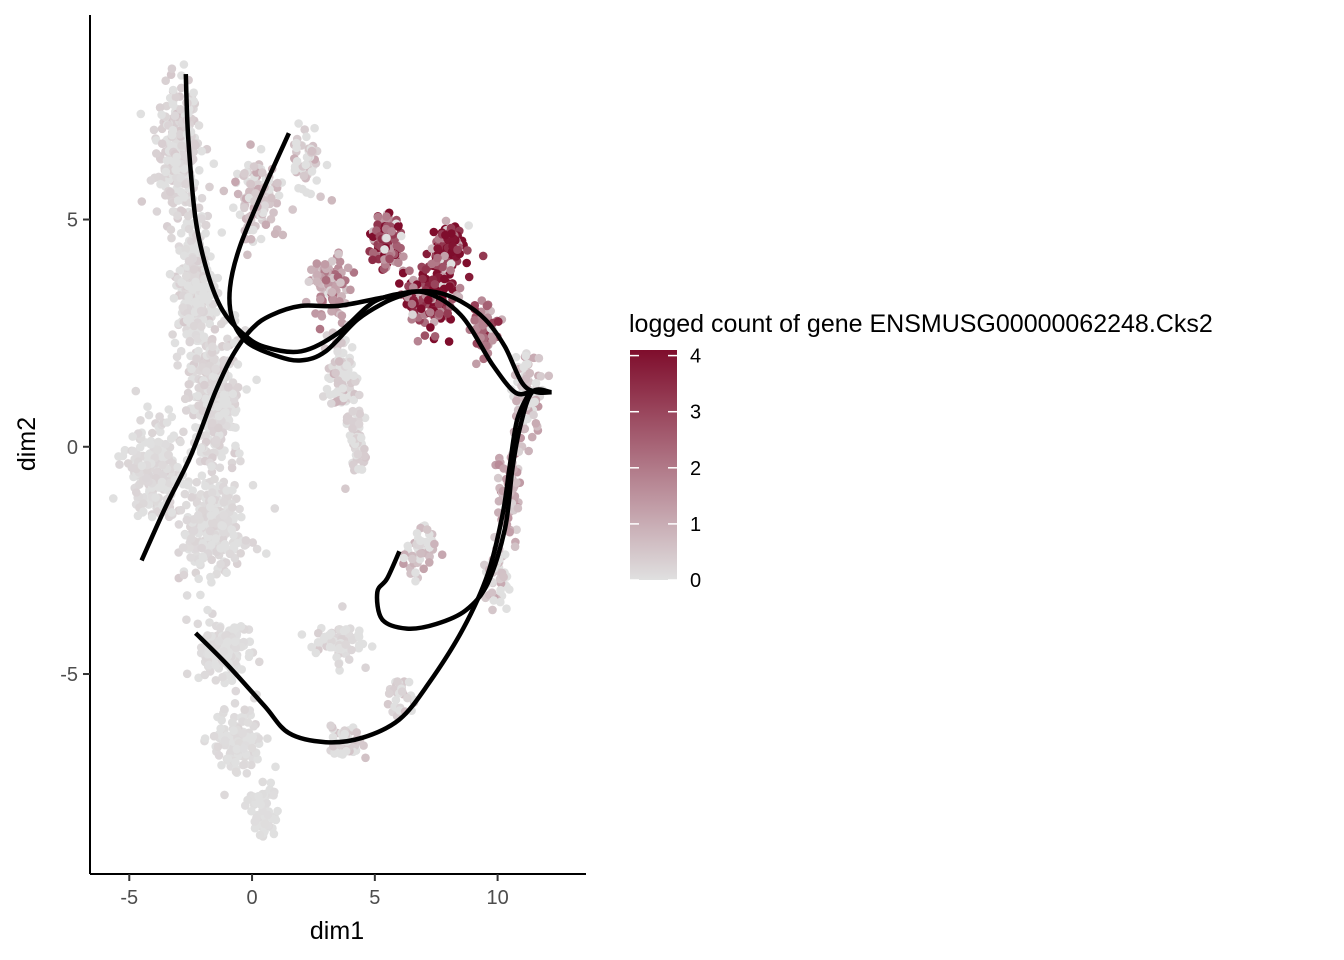 This screenshot has width=1344, height=960. I want to click on legend-tick-label: 1, so click(695, 525).